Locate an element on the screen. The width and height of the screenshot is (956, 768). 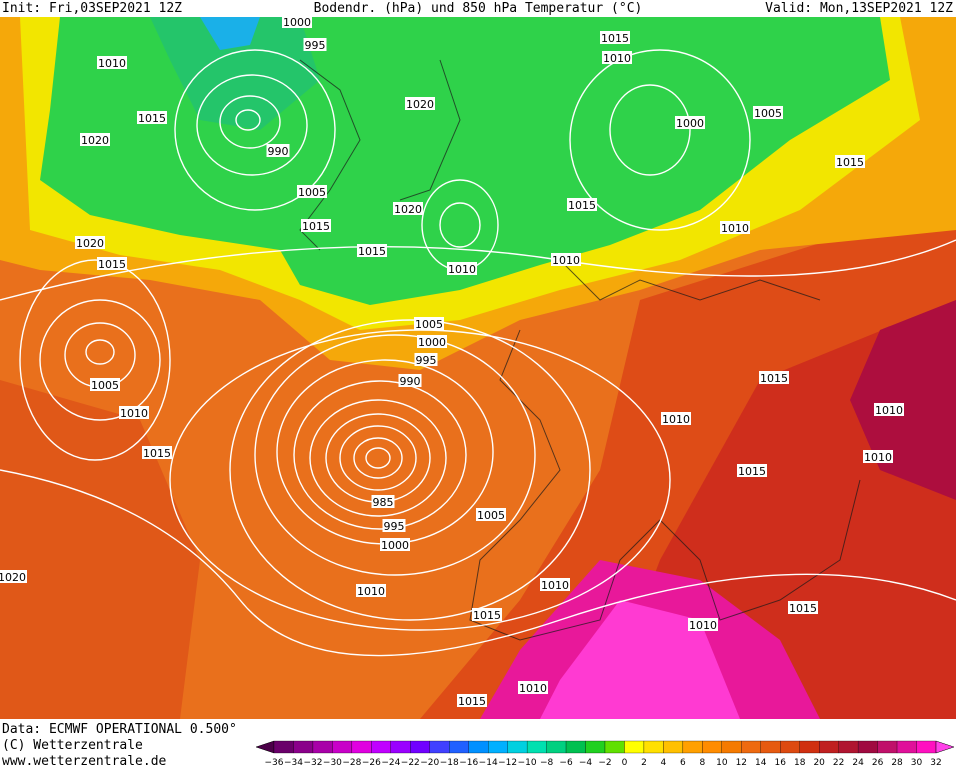
copyright: (C) Wetterzentrale is located at coordinates (72, 745).